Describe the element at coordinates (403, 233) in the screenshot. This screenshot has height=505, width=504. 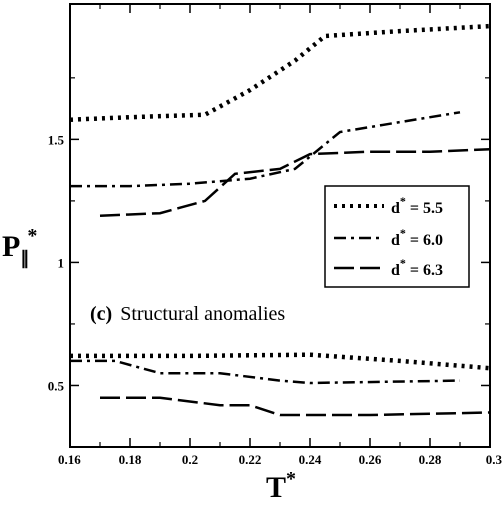
I see `legend-star-d60: *` at that location.